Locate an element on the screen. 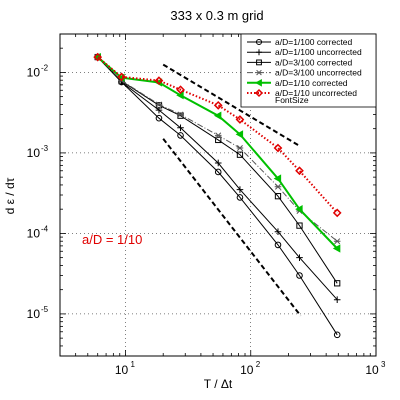 The image size is (400, 400). y-tick-label-exponent: -5 is located at coordinates (45, 309).